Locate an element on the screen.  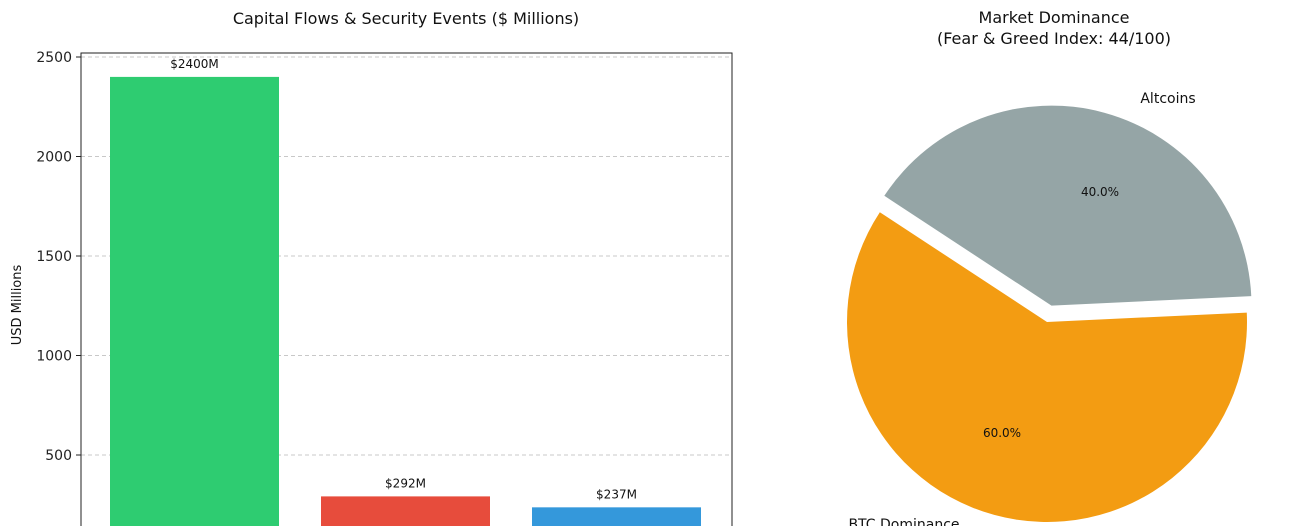
y-tick-label: 2500 is located at coordinates (54, 58).